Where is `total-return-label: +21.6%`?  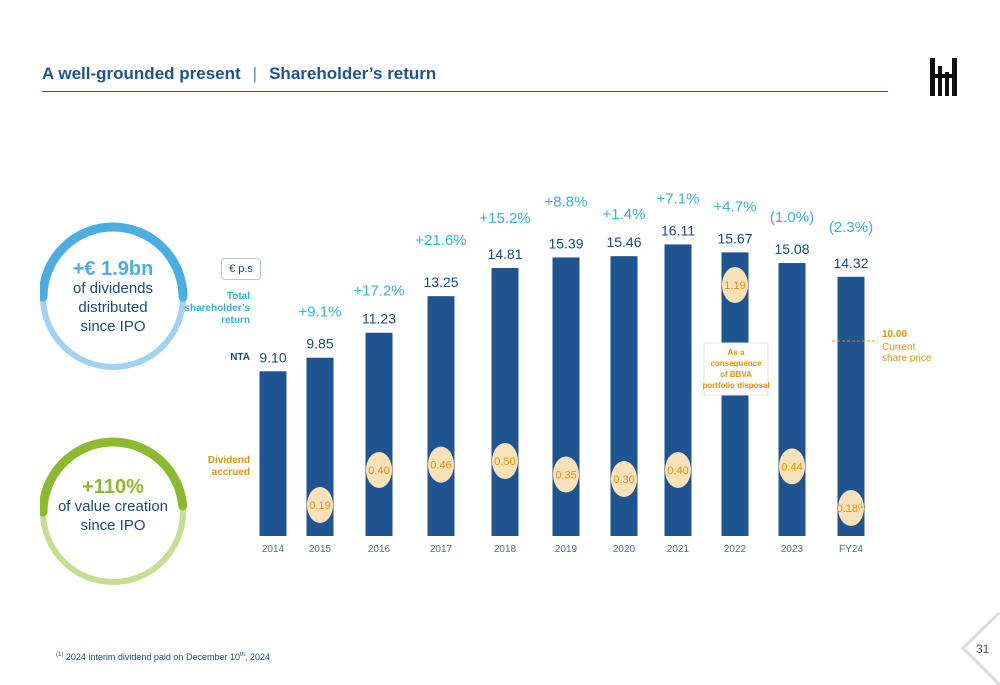
total-return-label: +21.6% is located at coordinates (440, 240).